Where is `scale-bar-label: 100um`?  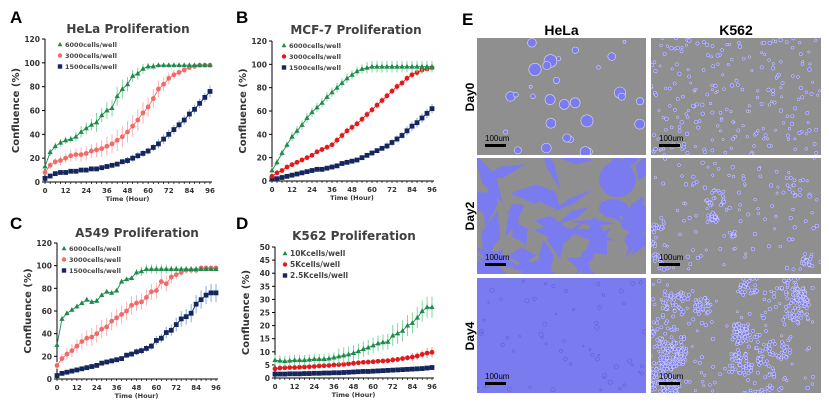
scale-bar-label: 100um is located at coordinates (497, 376).